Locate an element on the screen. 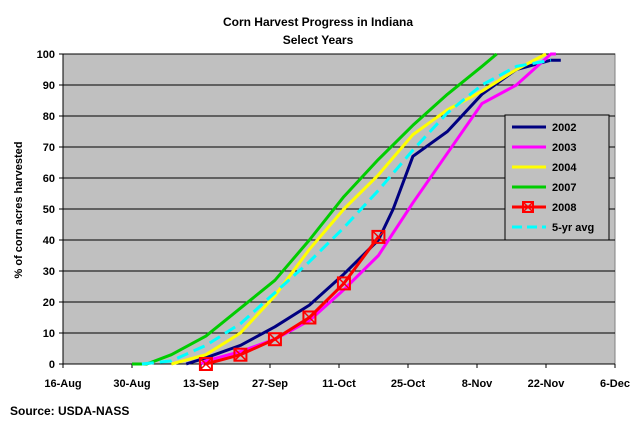 This screenshot has width=643, height=425. legend-marker-cross is located at coordinates (528, 207).